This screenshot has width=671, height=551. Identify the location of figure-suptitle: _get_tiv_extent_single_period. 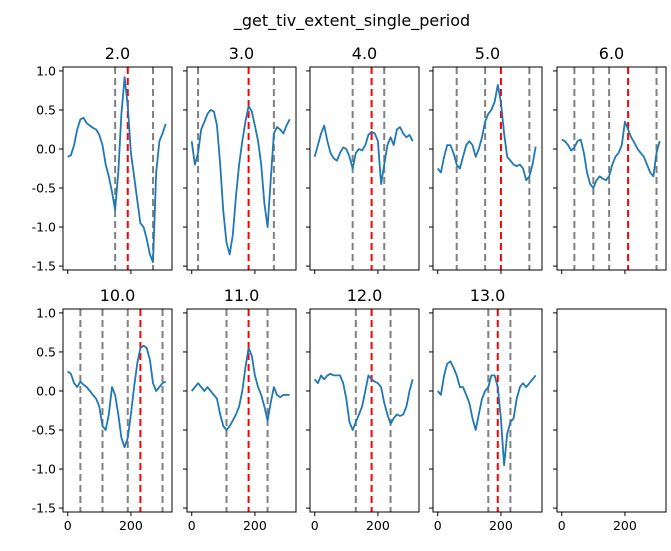
(351, 21).